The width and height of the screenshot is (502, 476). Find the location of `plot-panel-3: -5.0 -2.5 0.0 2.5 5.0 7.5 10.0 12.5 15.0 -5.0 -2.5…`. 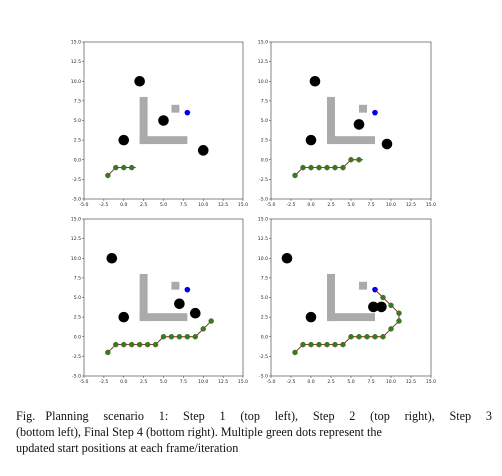

plot-panel-3: -5.0 -2.5 0.0 2.5 5.0 7.5 10.0 12.5 15.0 -5.0 -2.5… is located at coordinates (159, 301).